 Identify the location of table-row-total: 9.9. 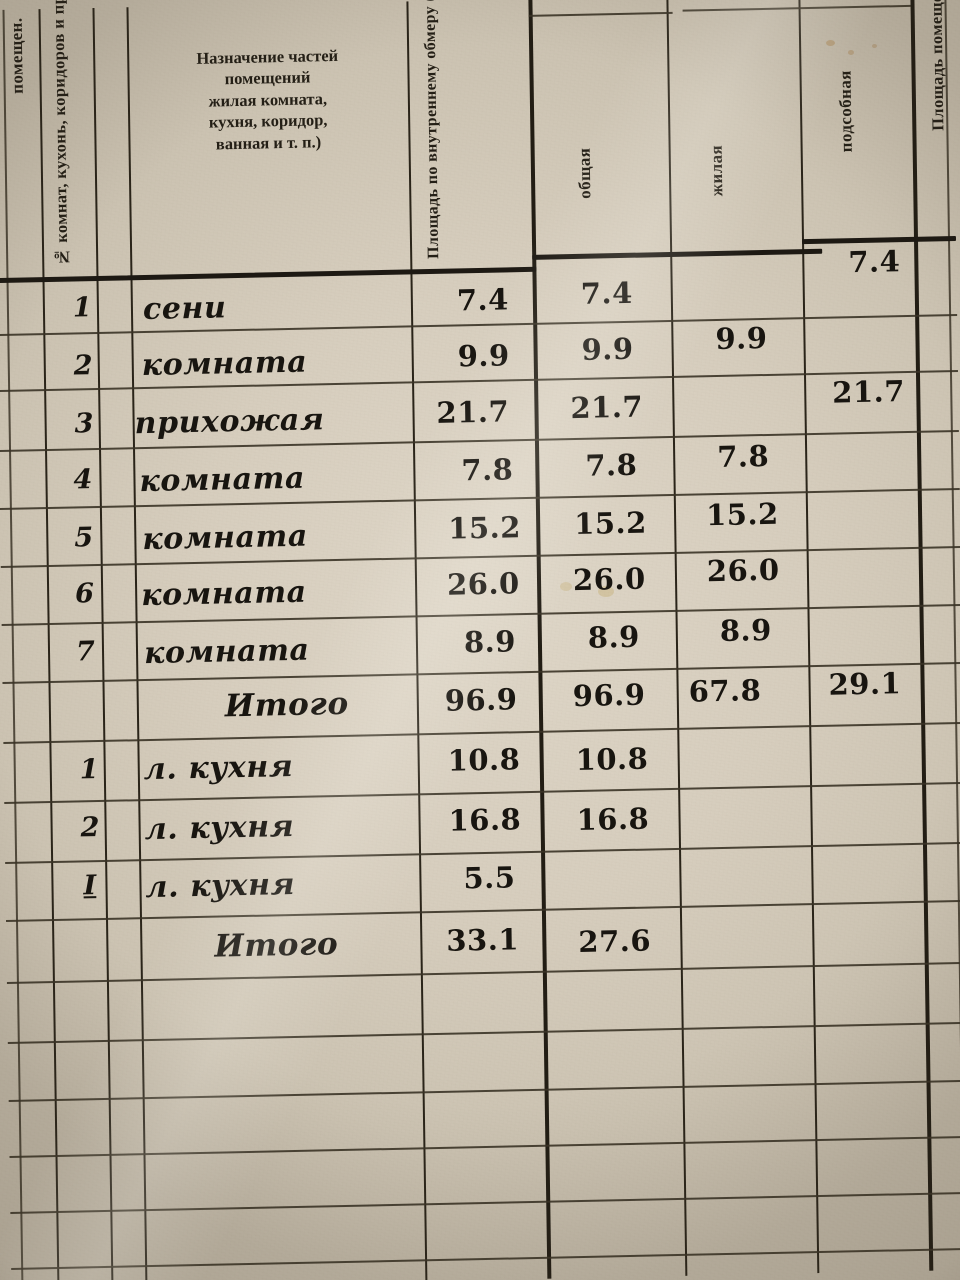
(607, 349).